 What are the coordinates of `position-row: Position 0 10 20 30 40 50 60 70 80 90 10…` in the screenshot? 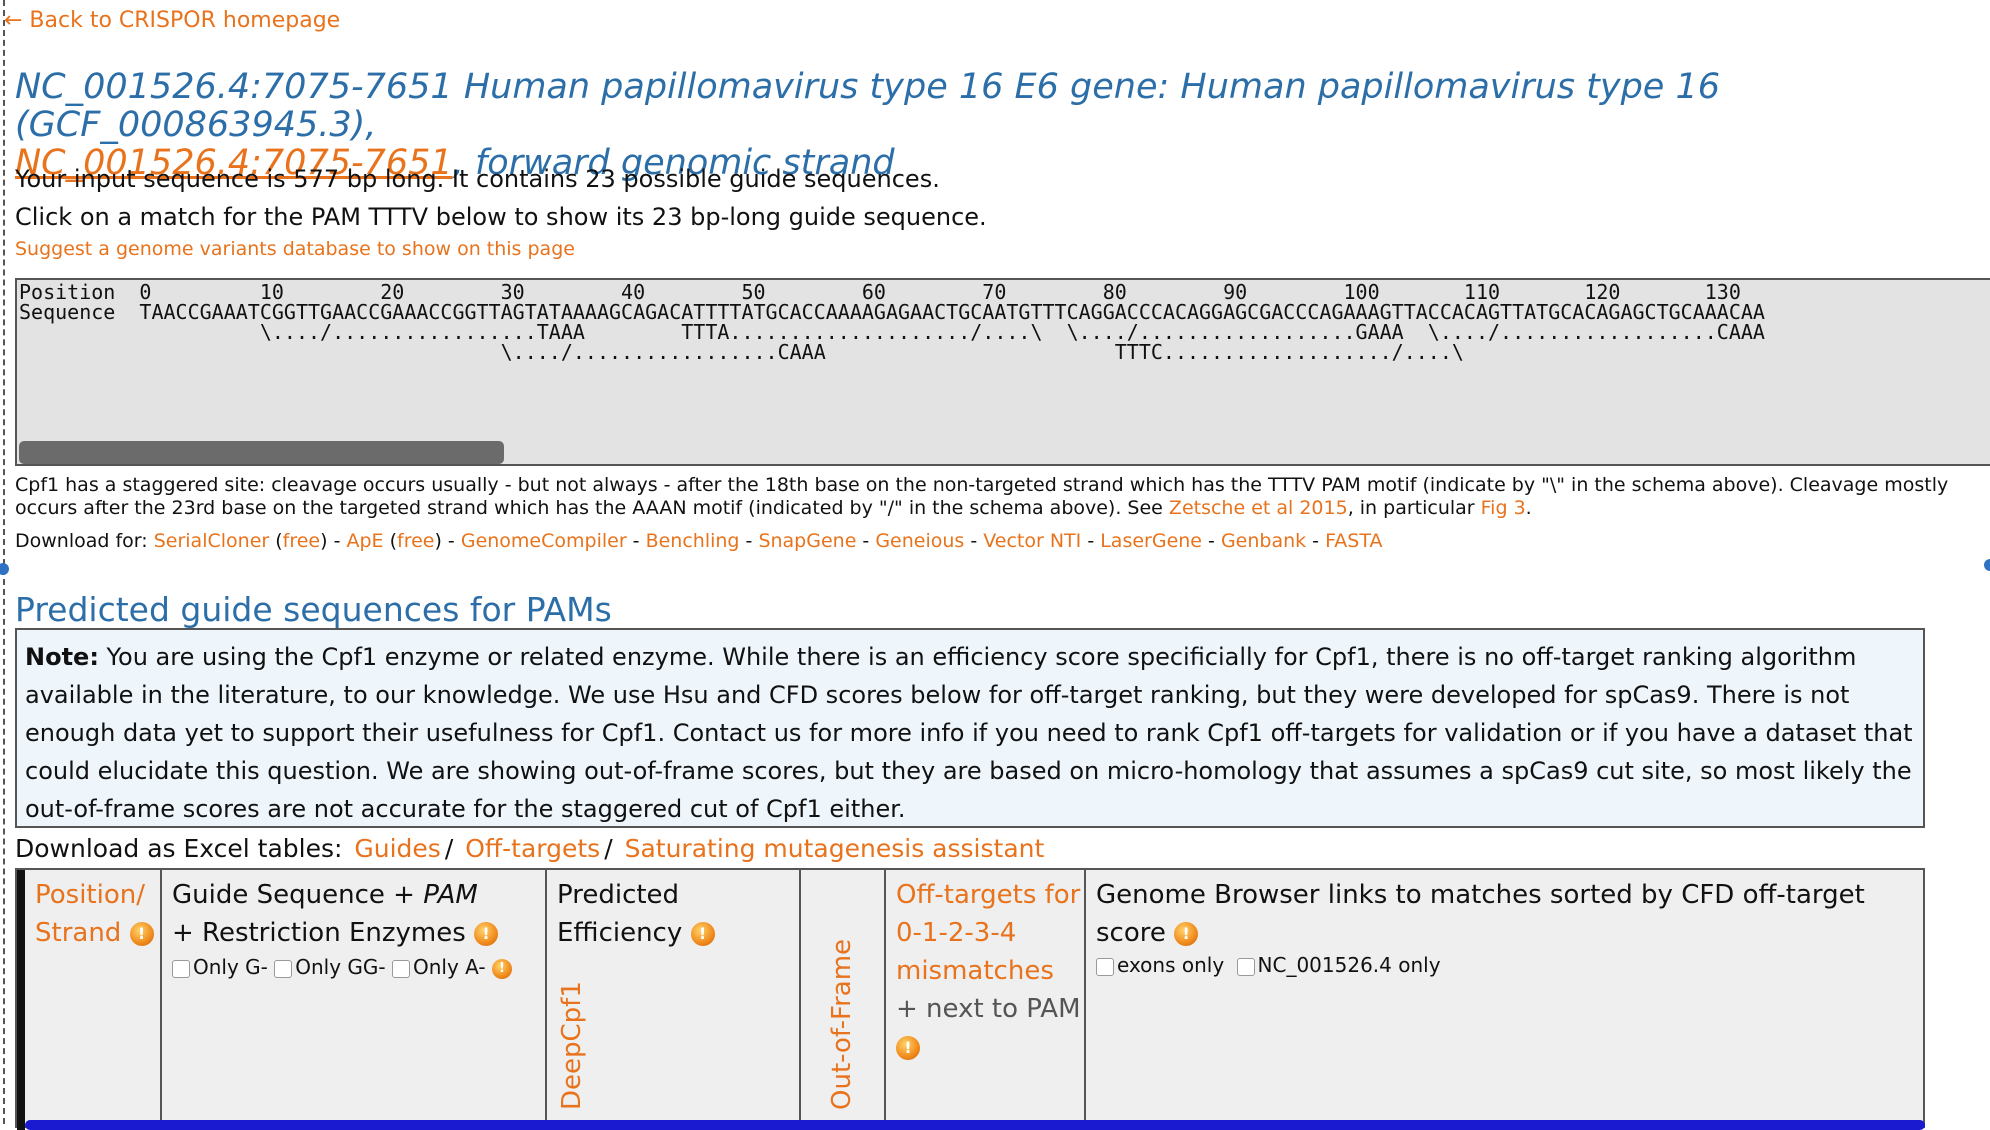 It's located at (880, 292).